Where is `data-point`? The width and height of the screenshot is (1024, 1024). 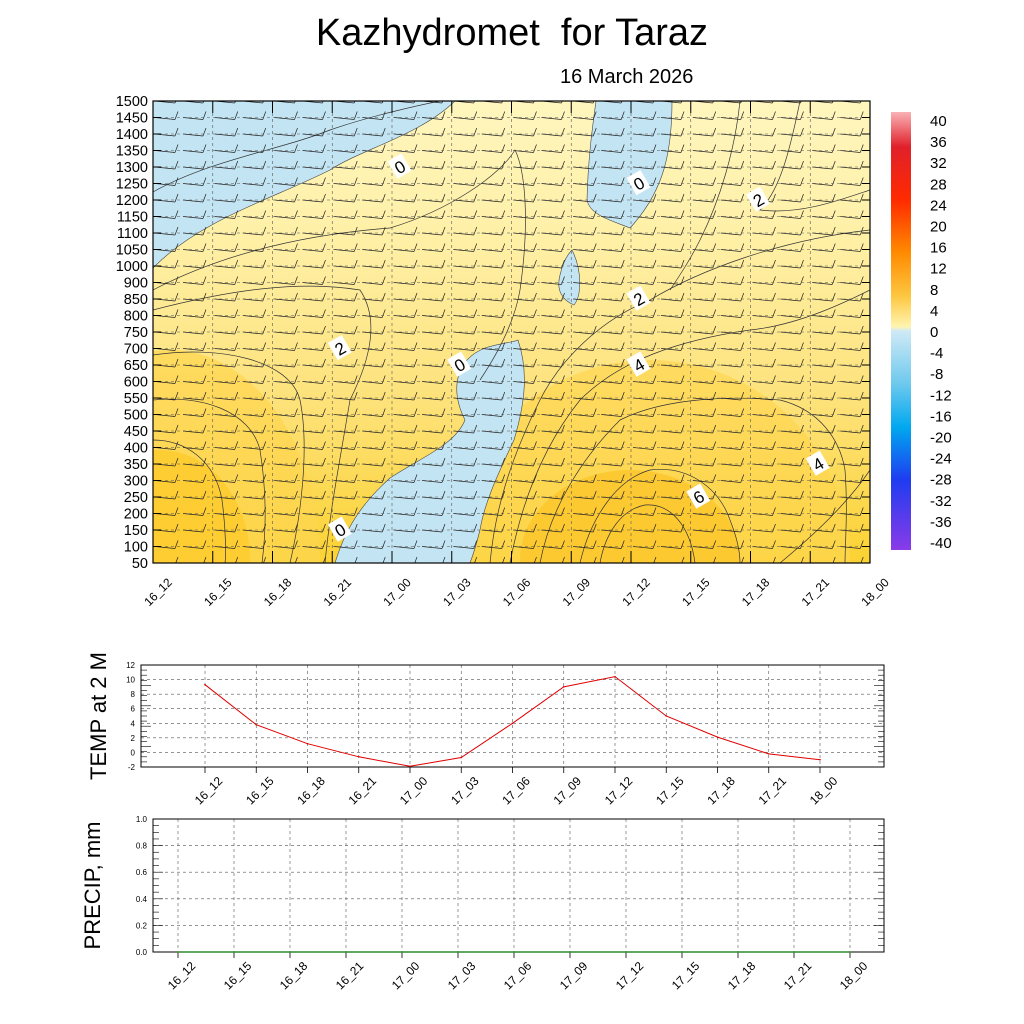 data-point is located at coordinates (717, 737).